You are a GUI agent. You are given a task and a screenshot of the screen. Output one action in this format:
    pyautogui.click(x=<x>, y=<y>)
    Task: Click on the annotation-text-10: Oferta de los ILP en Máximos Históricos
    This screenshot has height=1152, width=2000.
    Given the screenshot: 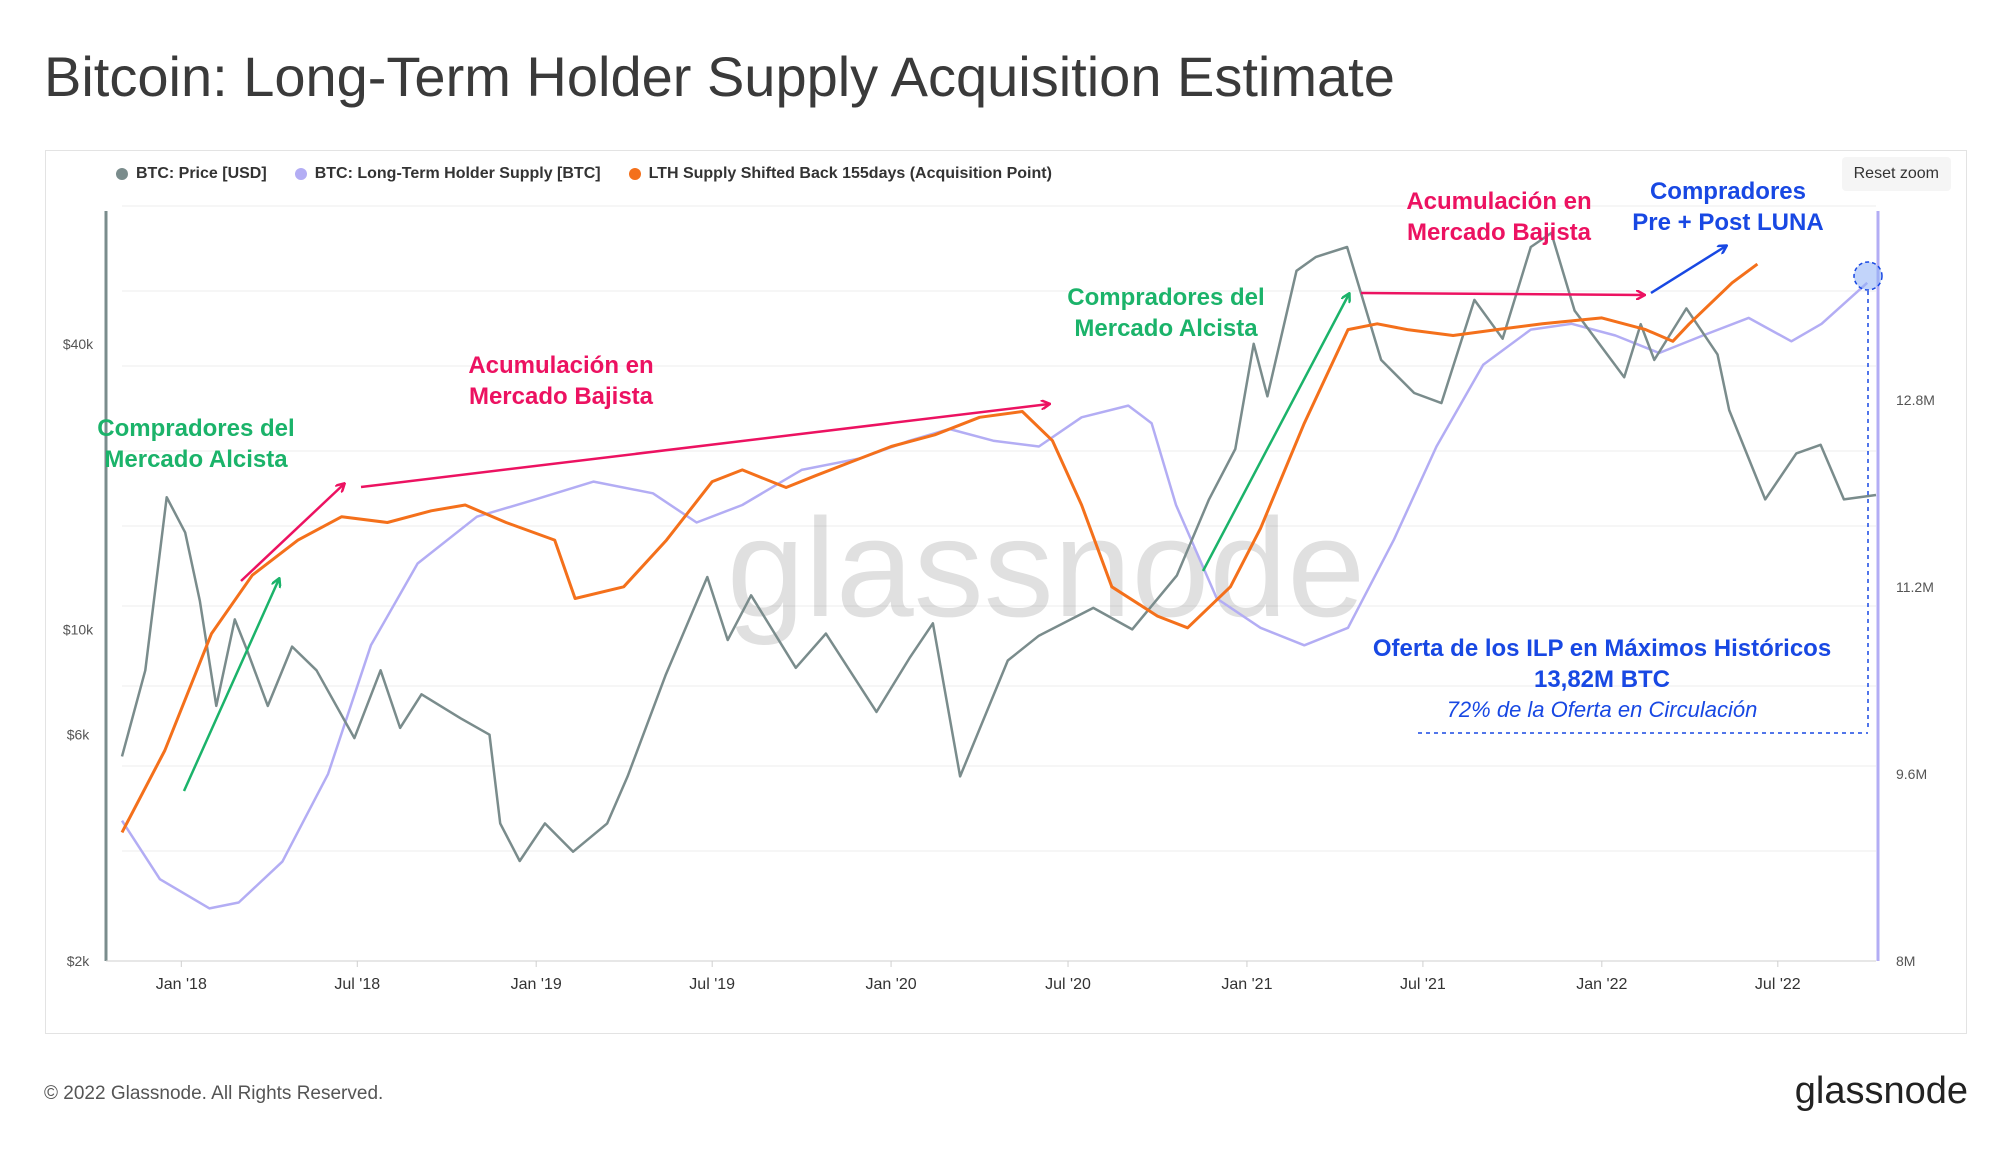 What is the action you would take?
    pyautogui.click(x=1602, y=648)
    